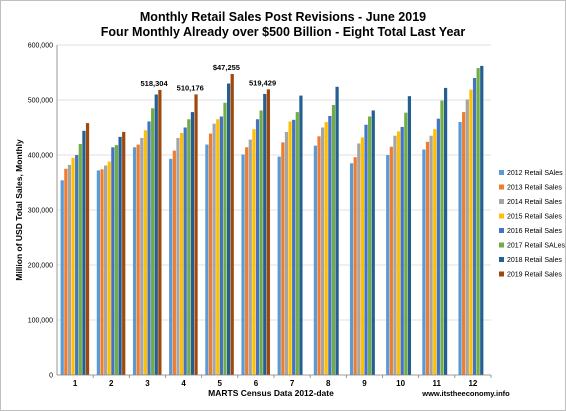  I want to click on x-tick-label: 10, so click(400, 383).